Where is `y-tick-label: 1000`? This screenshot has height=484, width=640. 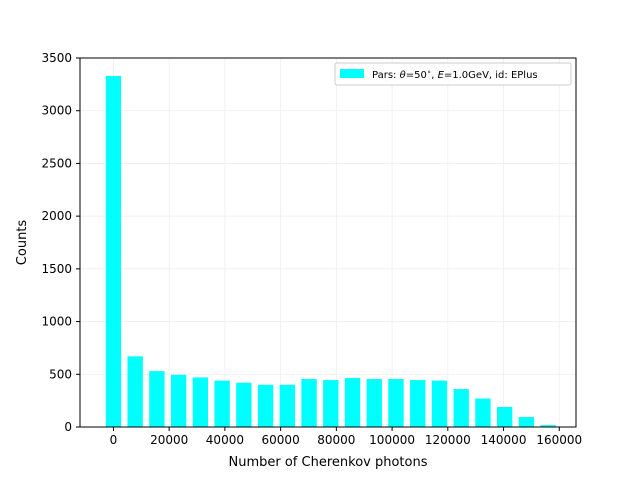
y-tick-label: 1000 is located at coordinates (56, 322).